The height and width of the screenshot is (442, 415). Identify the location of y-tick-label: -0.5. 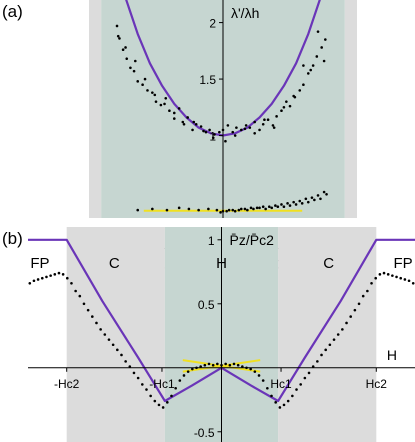
(204, 433).